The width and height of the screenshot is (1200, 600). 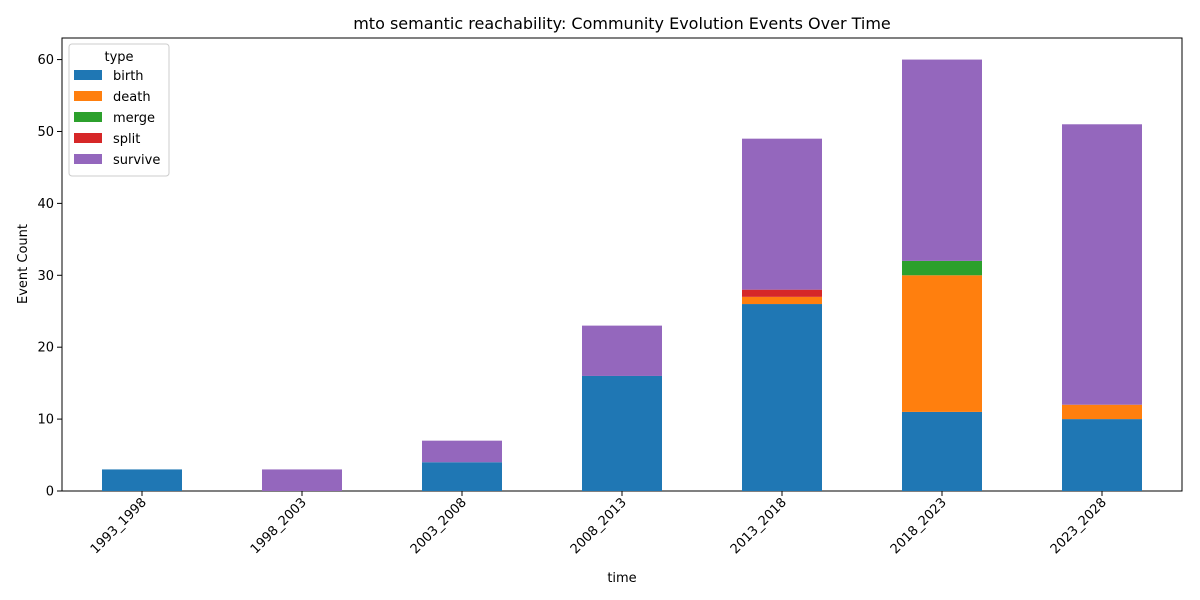 I want to click on bar-birth-1993_1998, so click(x=142, y=480).